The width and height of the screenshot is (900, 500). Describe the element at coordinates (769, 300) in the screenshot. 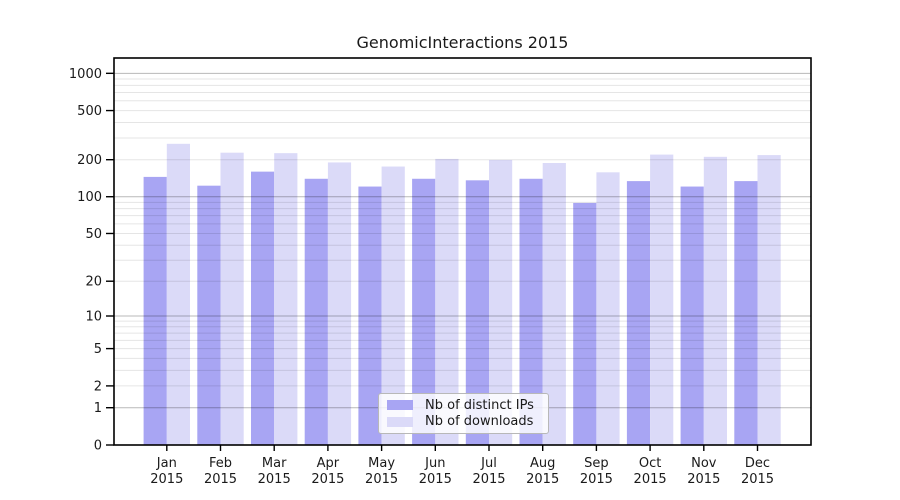

I see `bar-downloads-dec` at that location.